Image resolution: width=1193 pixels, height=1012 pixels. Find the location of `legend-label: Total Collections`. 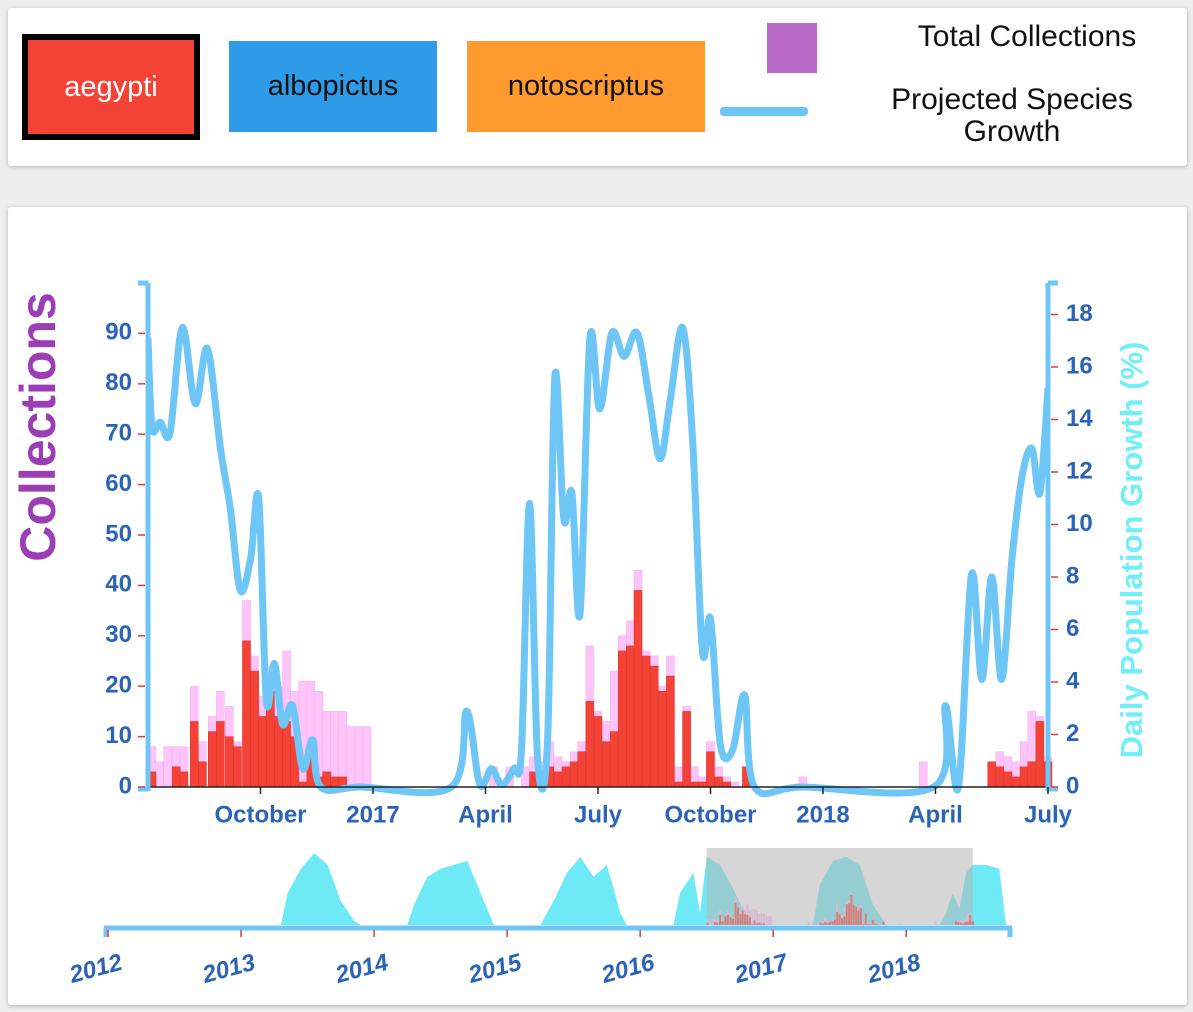

legend-label: Total Collections is located at coordinates (1027, 36).